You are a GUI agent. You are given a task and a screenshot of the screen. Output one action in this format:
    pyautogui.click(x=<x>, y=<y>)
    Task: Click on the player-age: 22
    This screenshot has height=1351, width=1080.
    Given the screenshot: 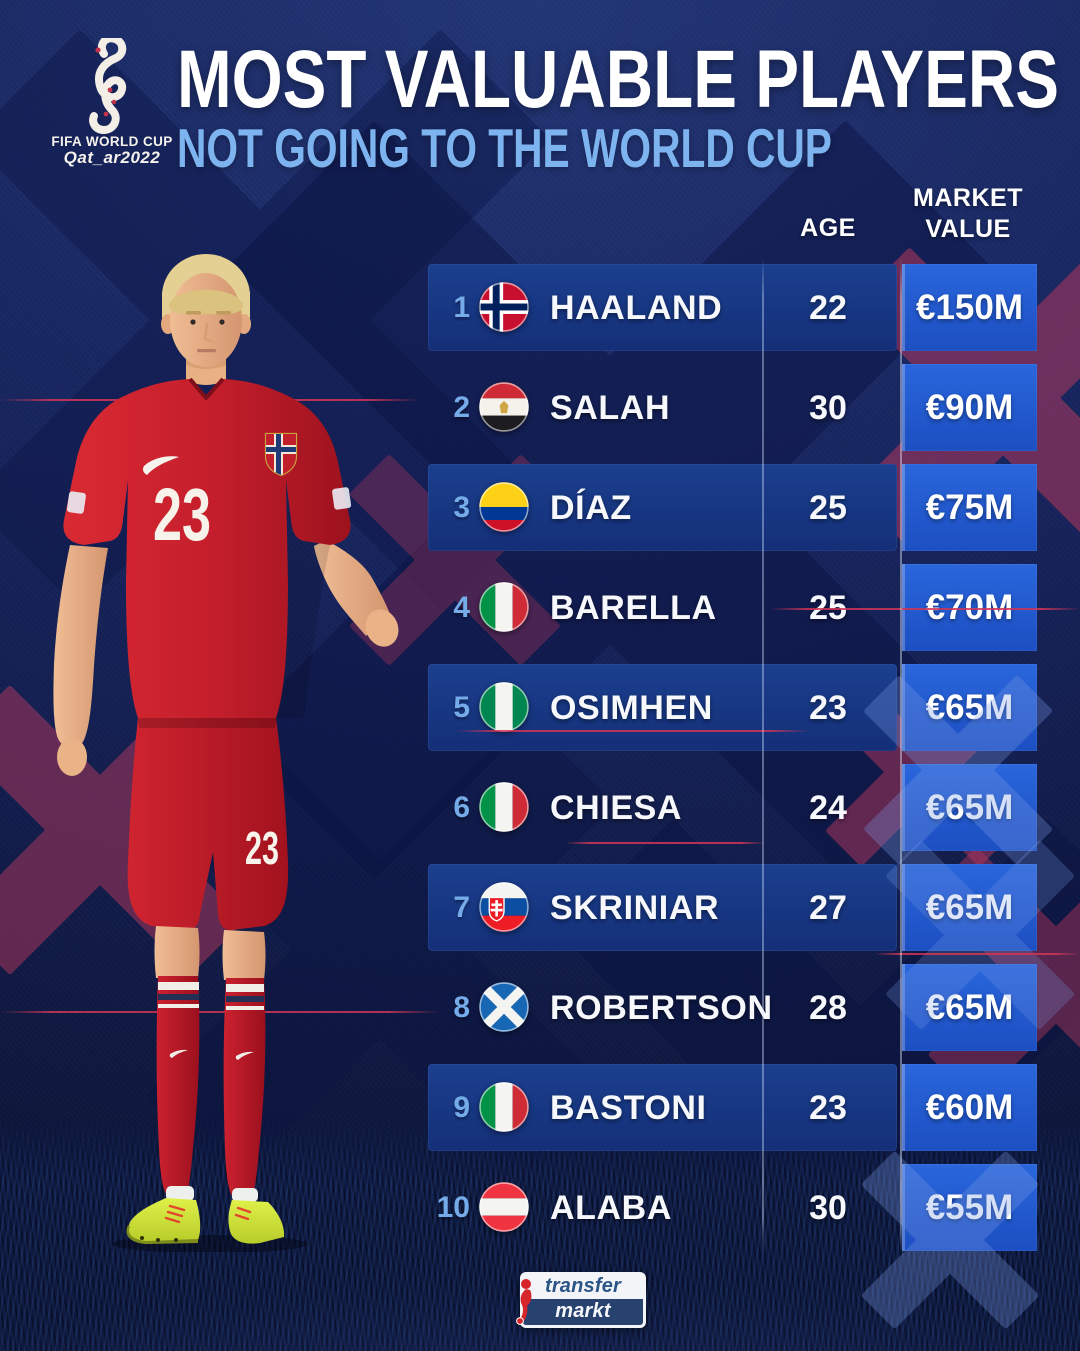 What is the action you would take?
    pyautogui.click(x=828, y=308)
    